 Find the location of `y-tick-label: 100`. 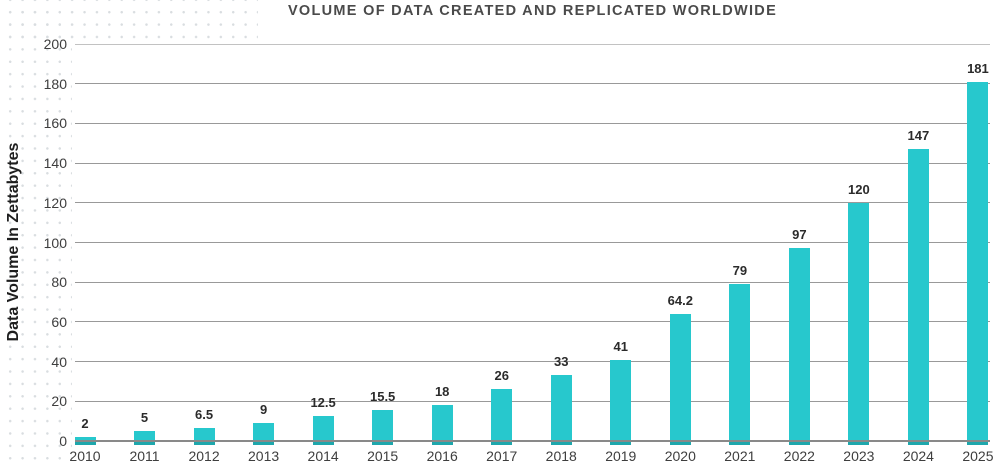

y-tick-label: 100 is located at coordinates (55, 242).